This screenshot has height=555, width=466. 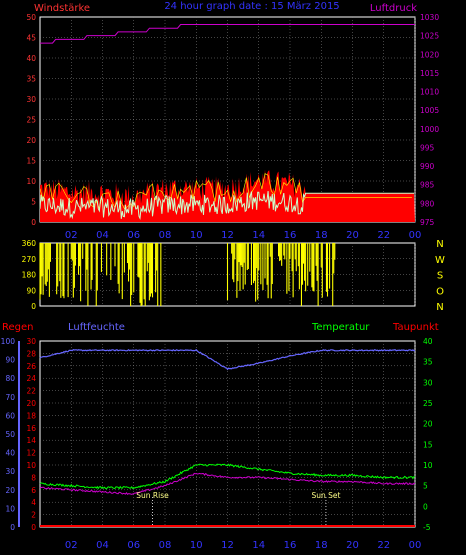 What do you see at coordinates (96, 327) in the screenshot?
I see `label-luftfeuchte: Luftfeuchte` at bounding box center [96, 327].